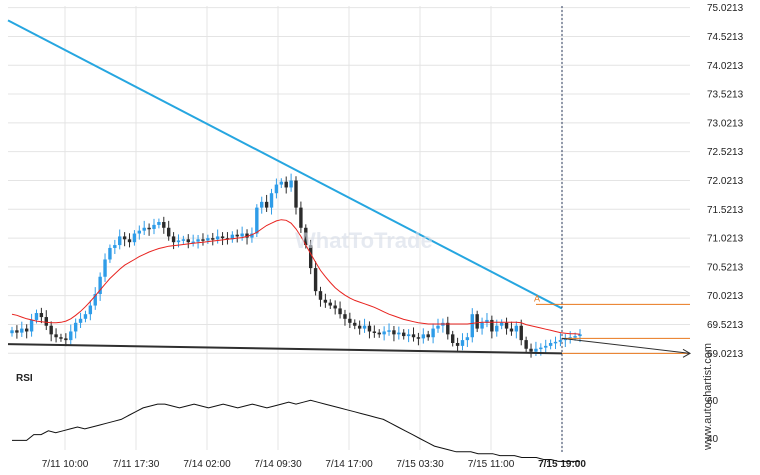 This screenshot has width=760, height=475. I want to click on support-trendline, so click(285, 349).